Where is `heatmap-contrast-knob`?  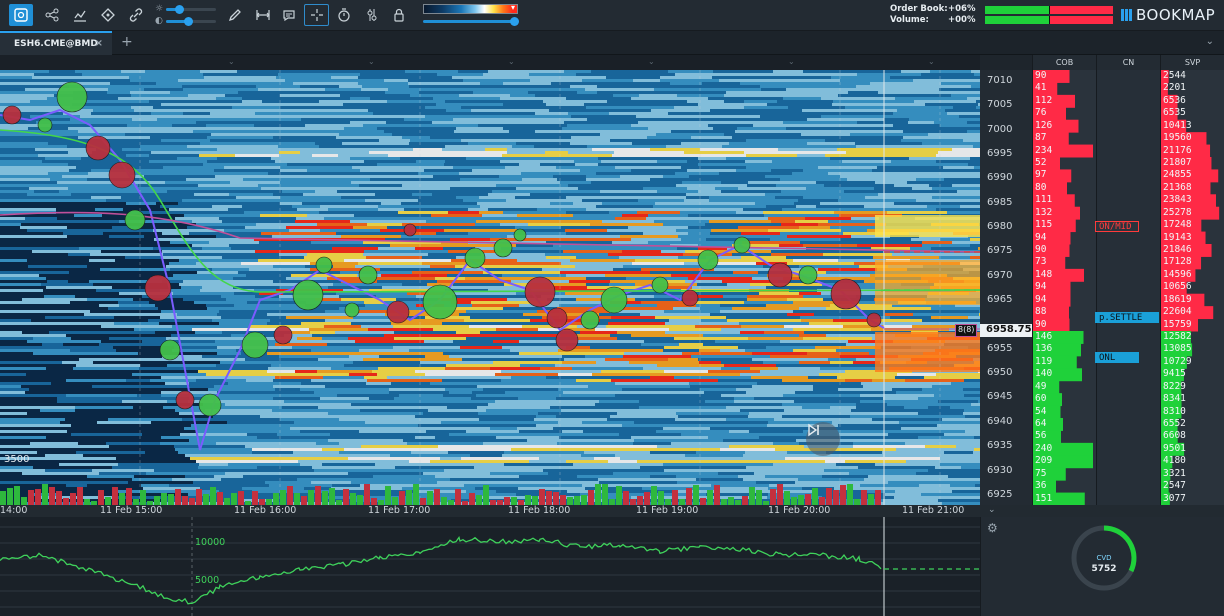
heatmap-contrast-knob is located at coordinates (514, 21).